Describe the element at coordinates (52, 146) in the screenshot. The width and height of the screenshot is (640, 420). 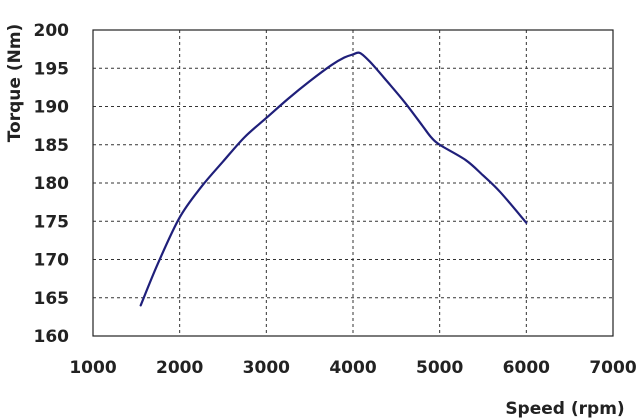
I see `y-tick-label: 185` at that location.